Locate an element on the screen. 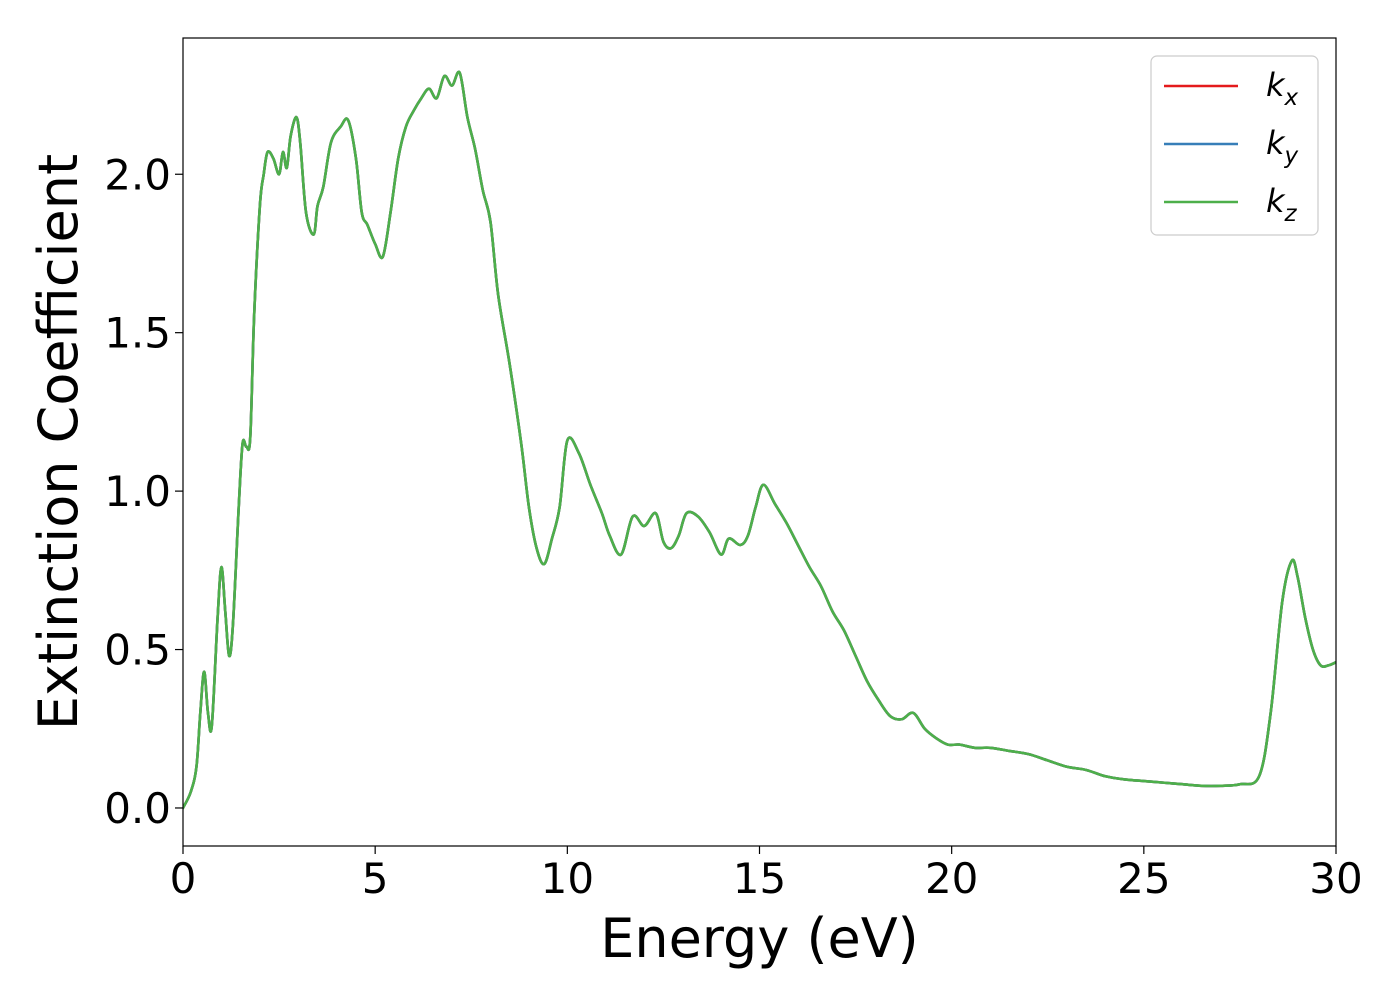 The image size is (1400, 1000). legend: kx ky kz is located at coordinates (1234, 145).